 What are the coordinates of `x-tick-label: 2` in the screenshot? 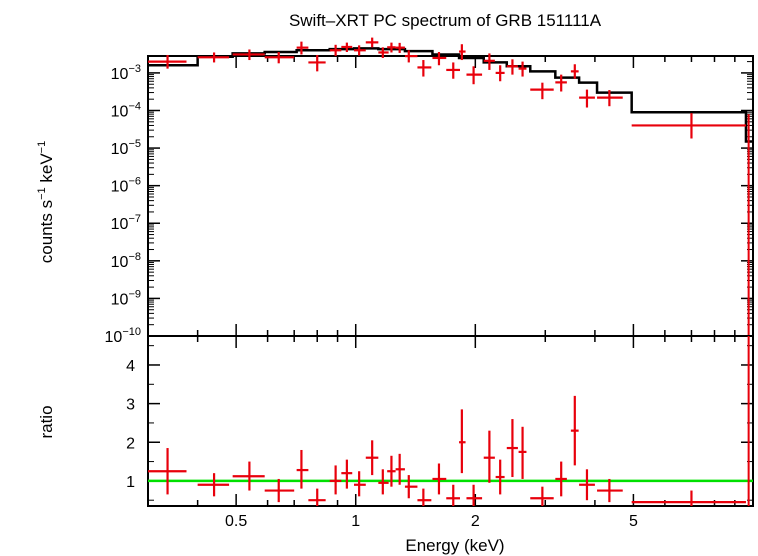 It's located at (475, 521).